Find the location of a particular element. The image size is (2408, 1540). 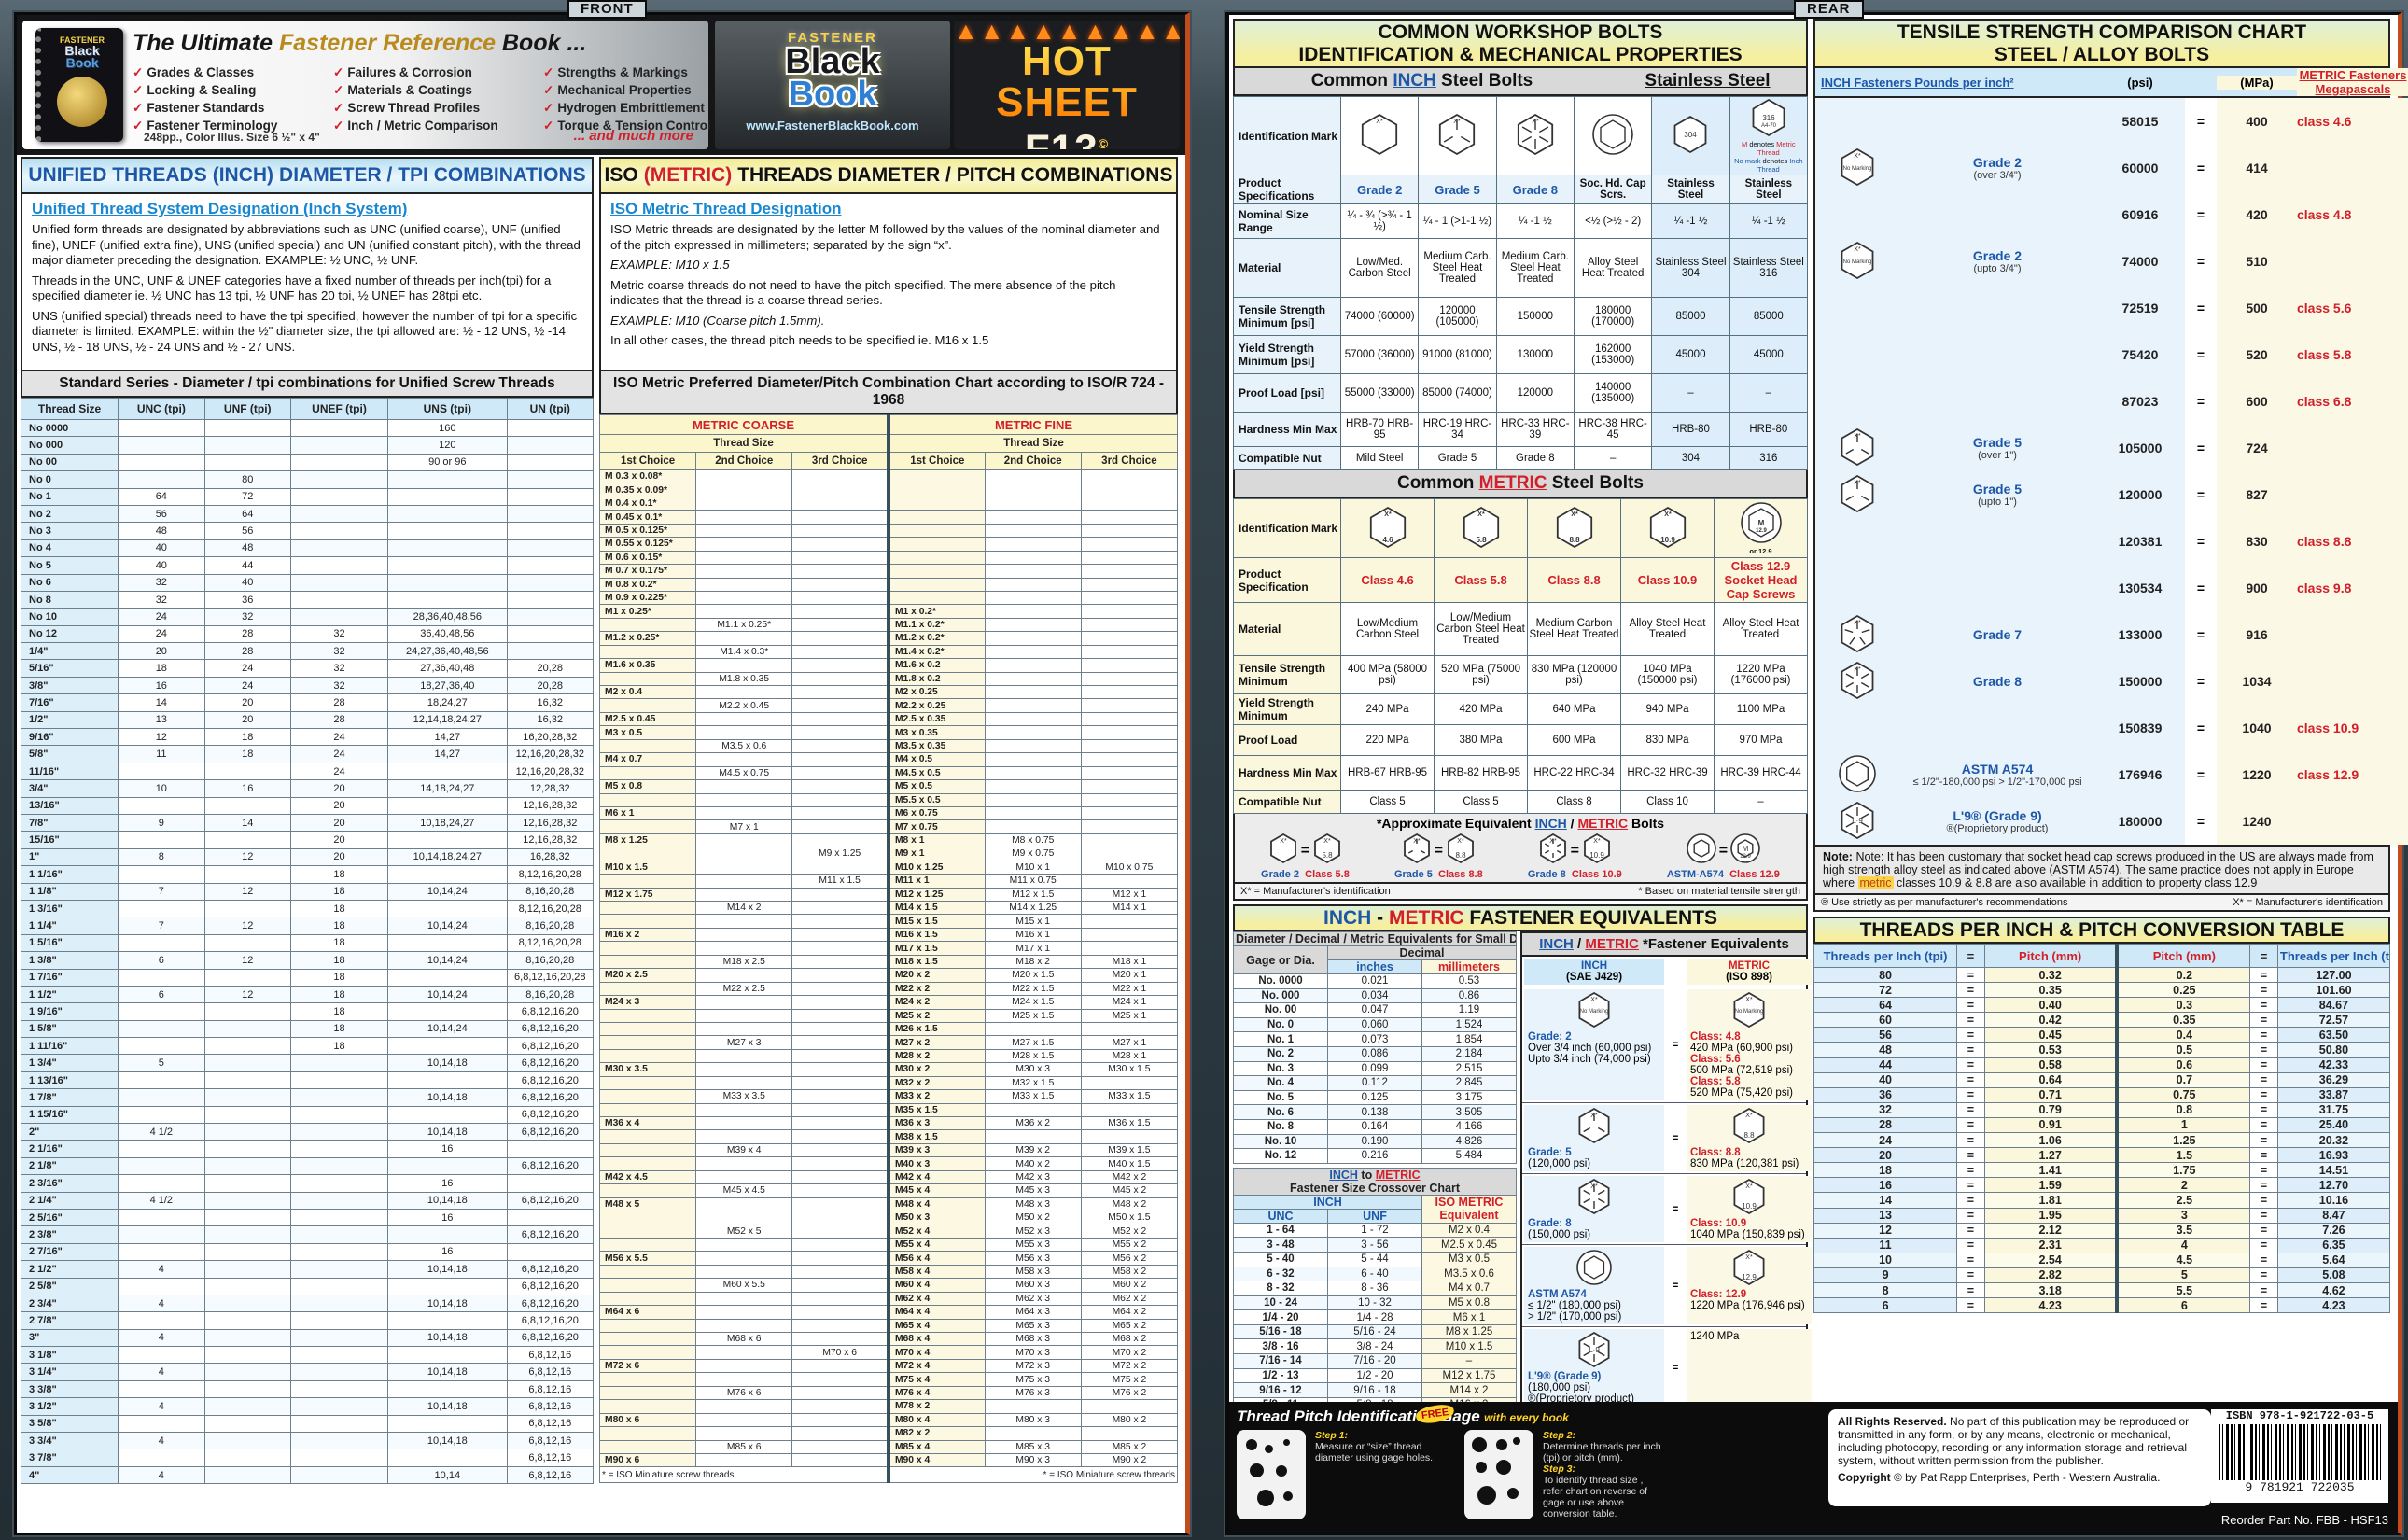

table-cell: Class 5 is located at coordinates (1387, 802).